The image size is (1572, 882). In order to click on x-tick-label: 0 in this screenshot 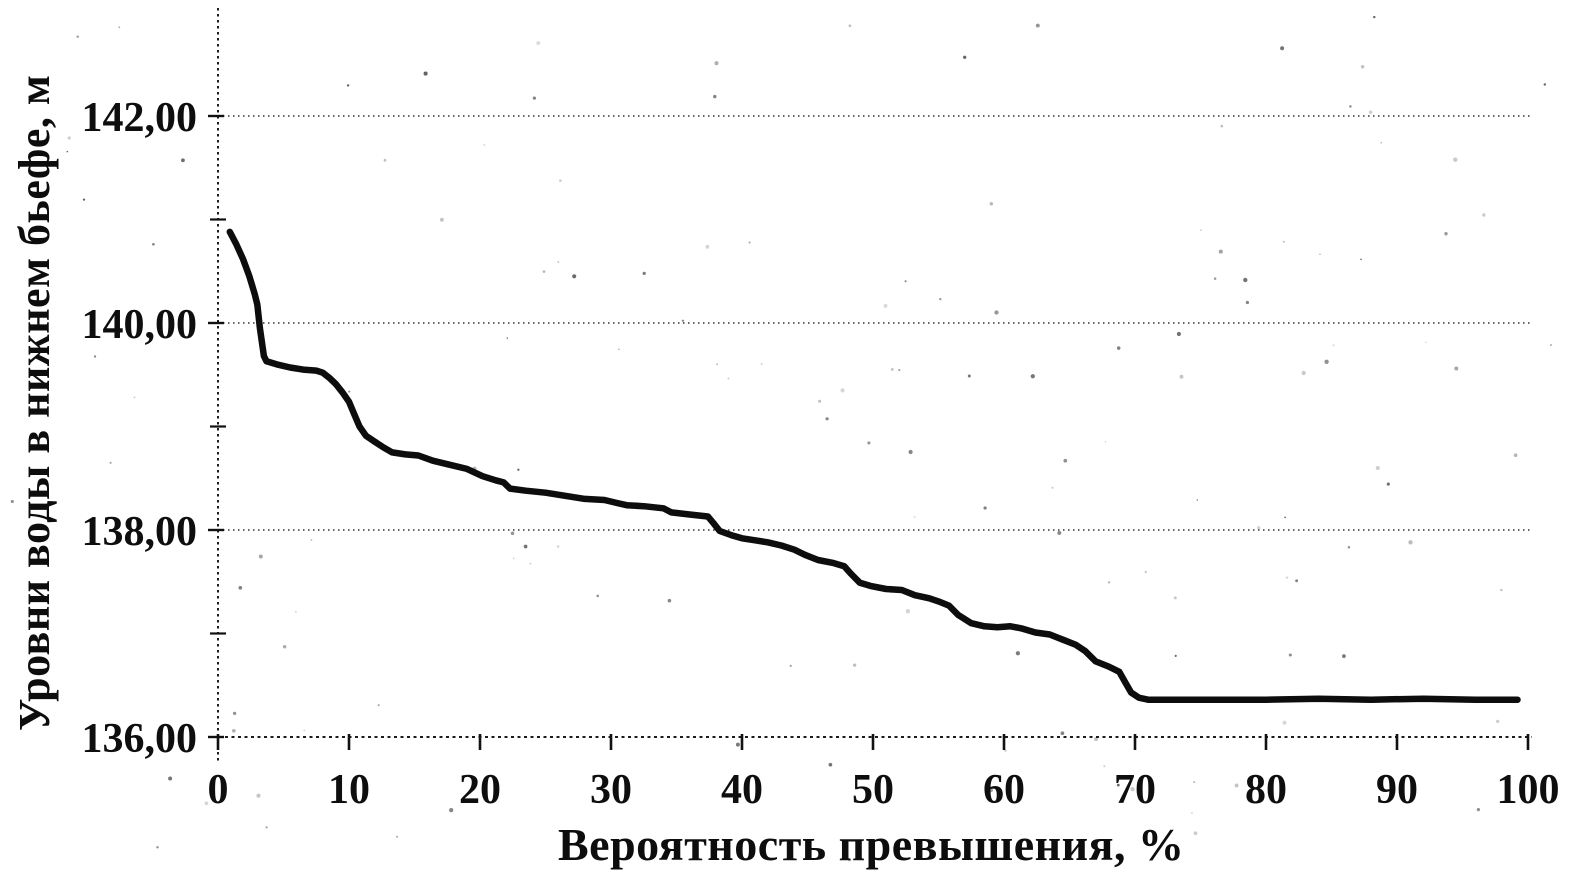, I will do `click(218, 790)`.